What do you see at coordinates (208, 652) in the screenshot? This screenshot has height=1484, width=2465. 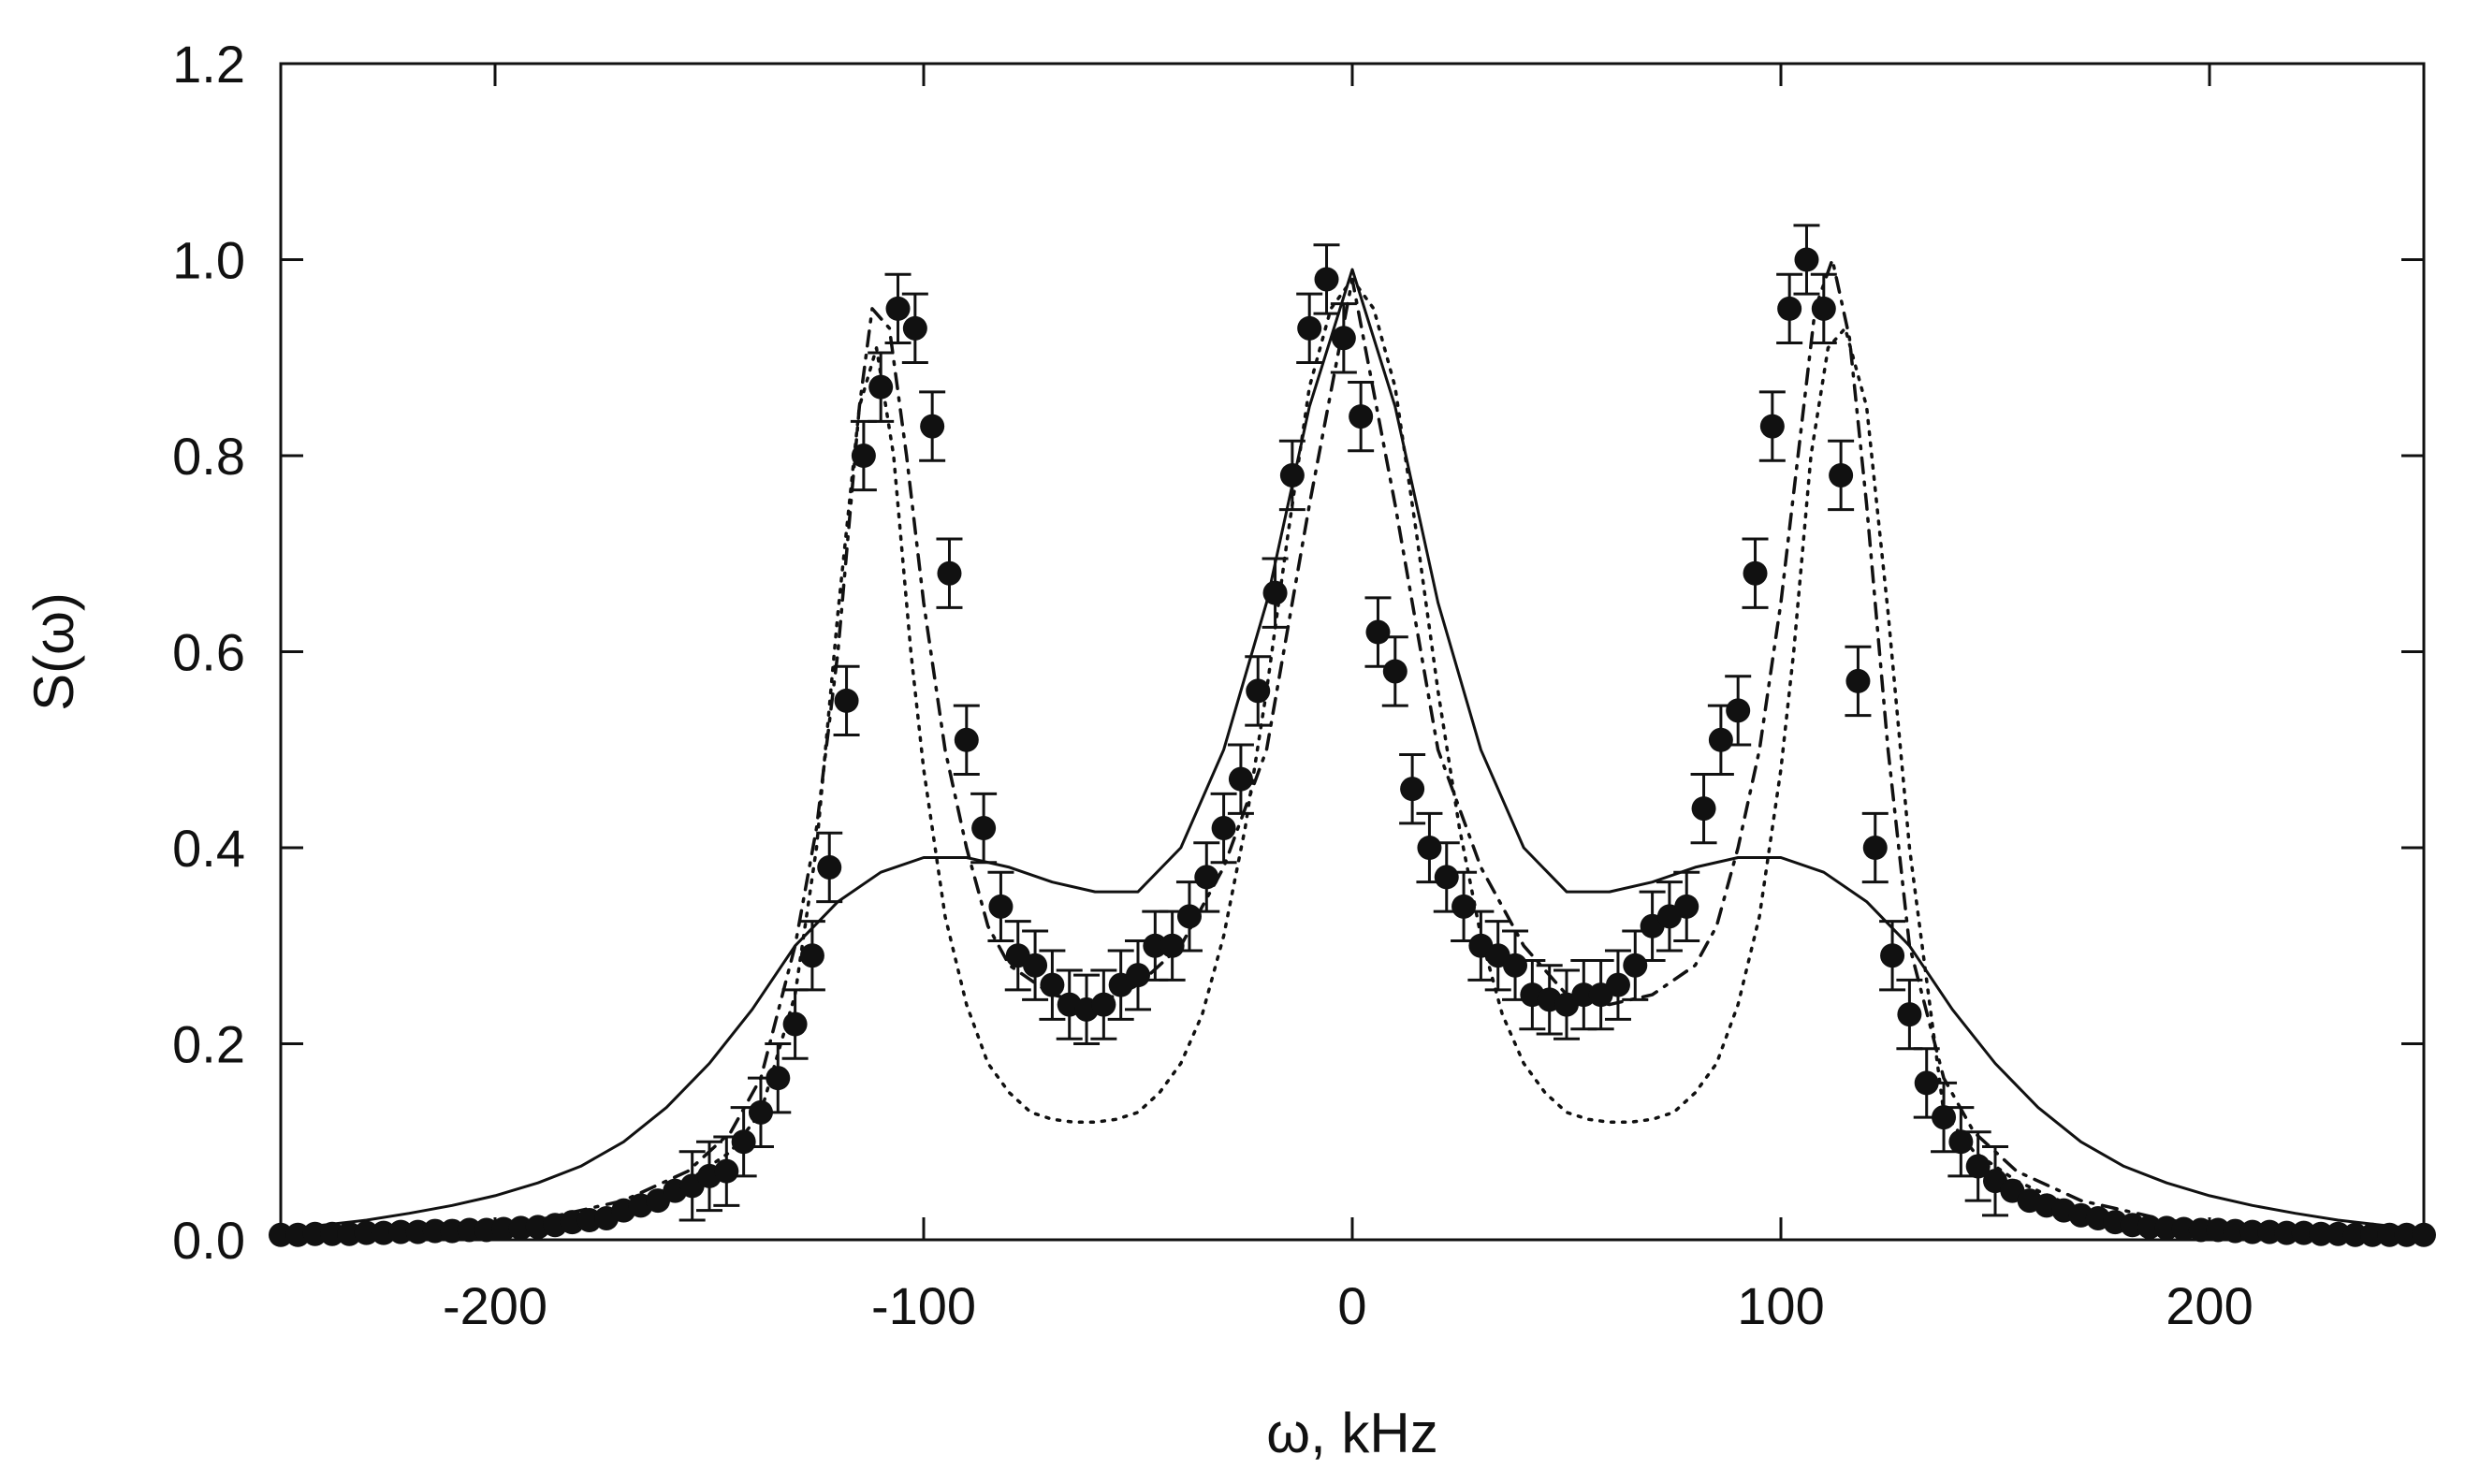 I see `y-tick-label: 0.6` at bounding box center [208, 652].